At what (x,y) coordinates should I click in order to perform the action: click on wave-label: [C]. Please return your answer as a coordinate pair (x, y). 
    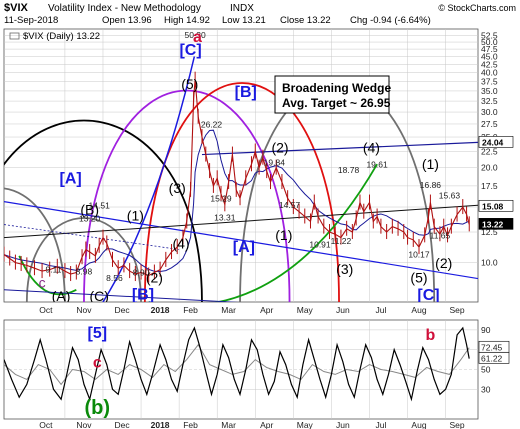
    Looking at the image, I should click on (428, 295).